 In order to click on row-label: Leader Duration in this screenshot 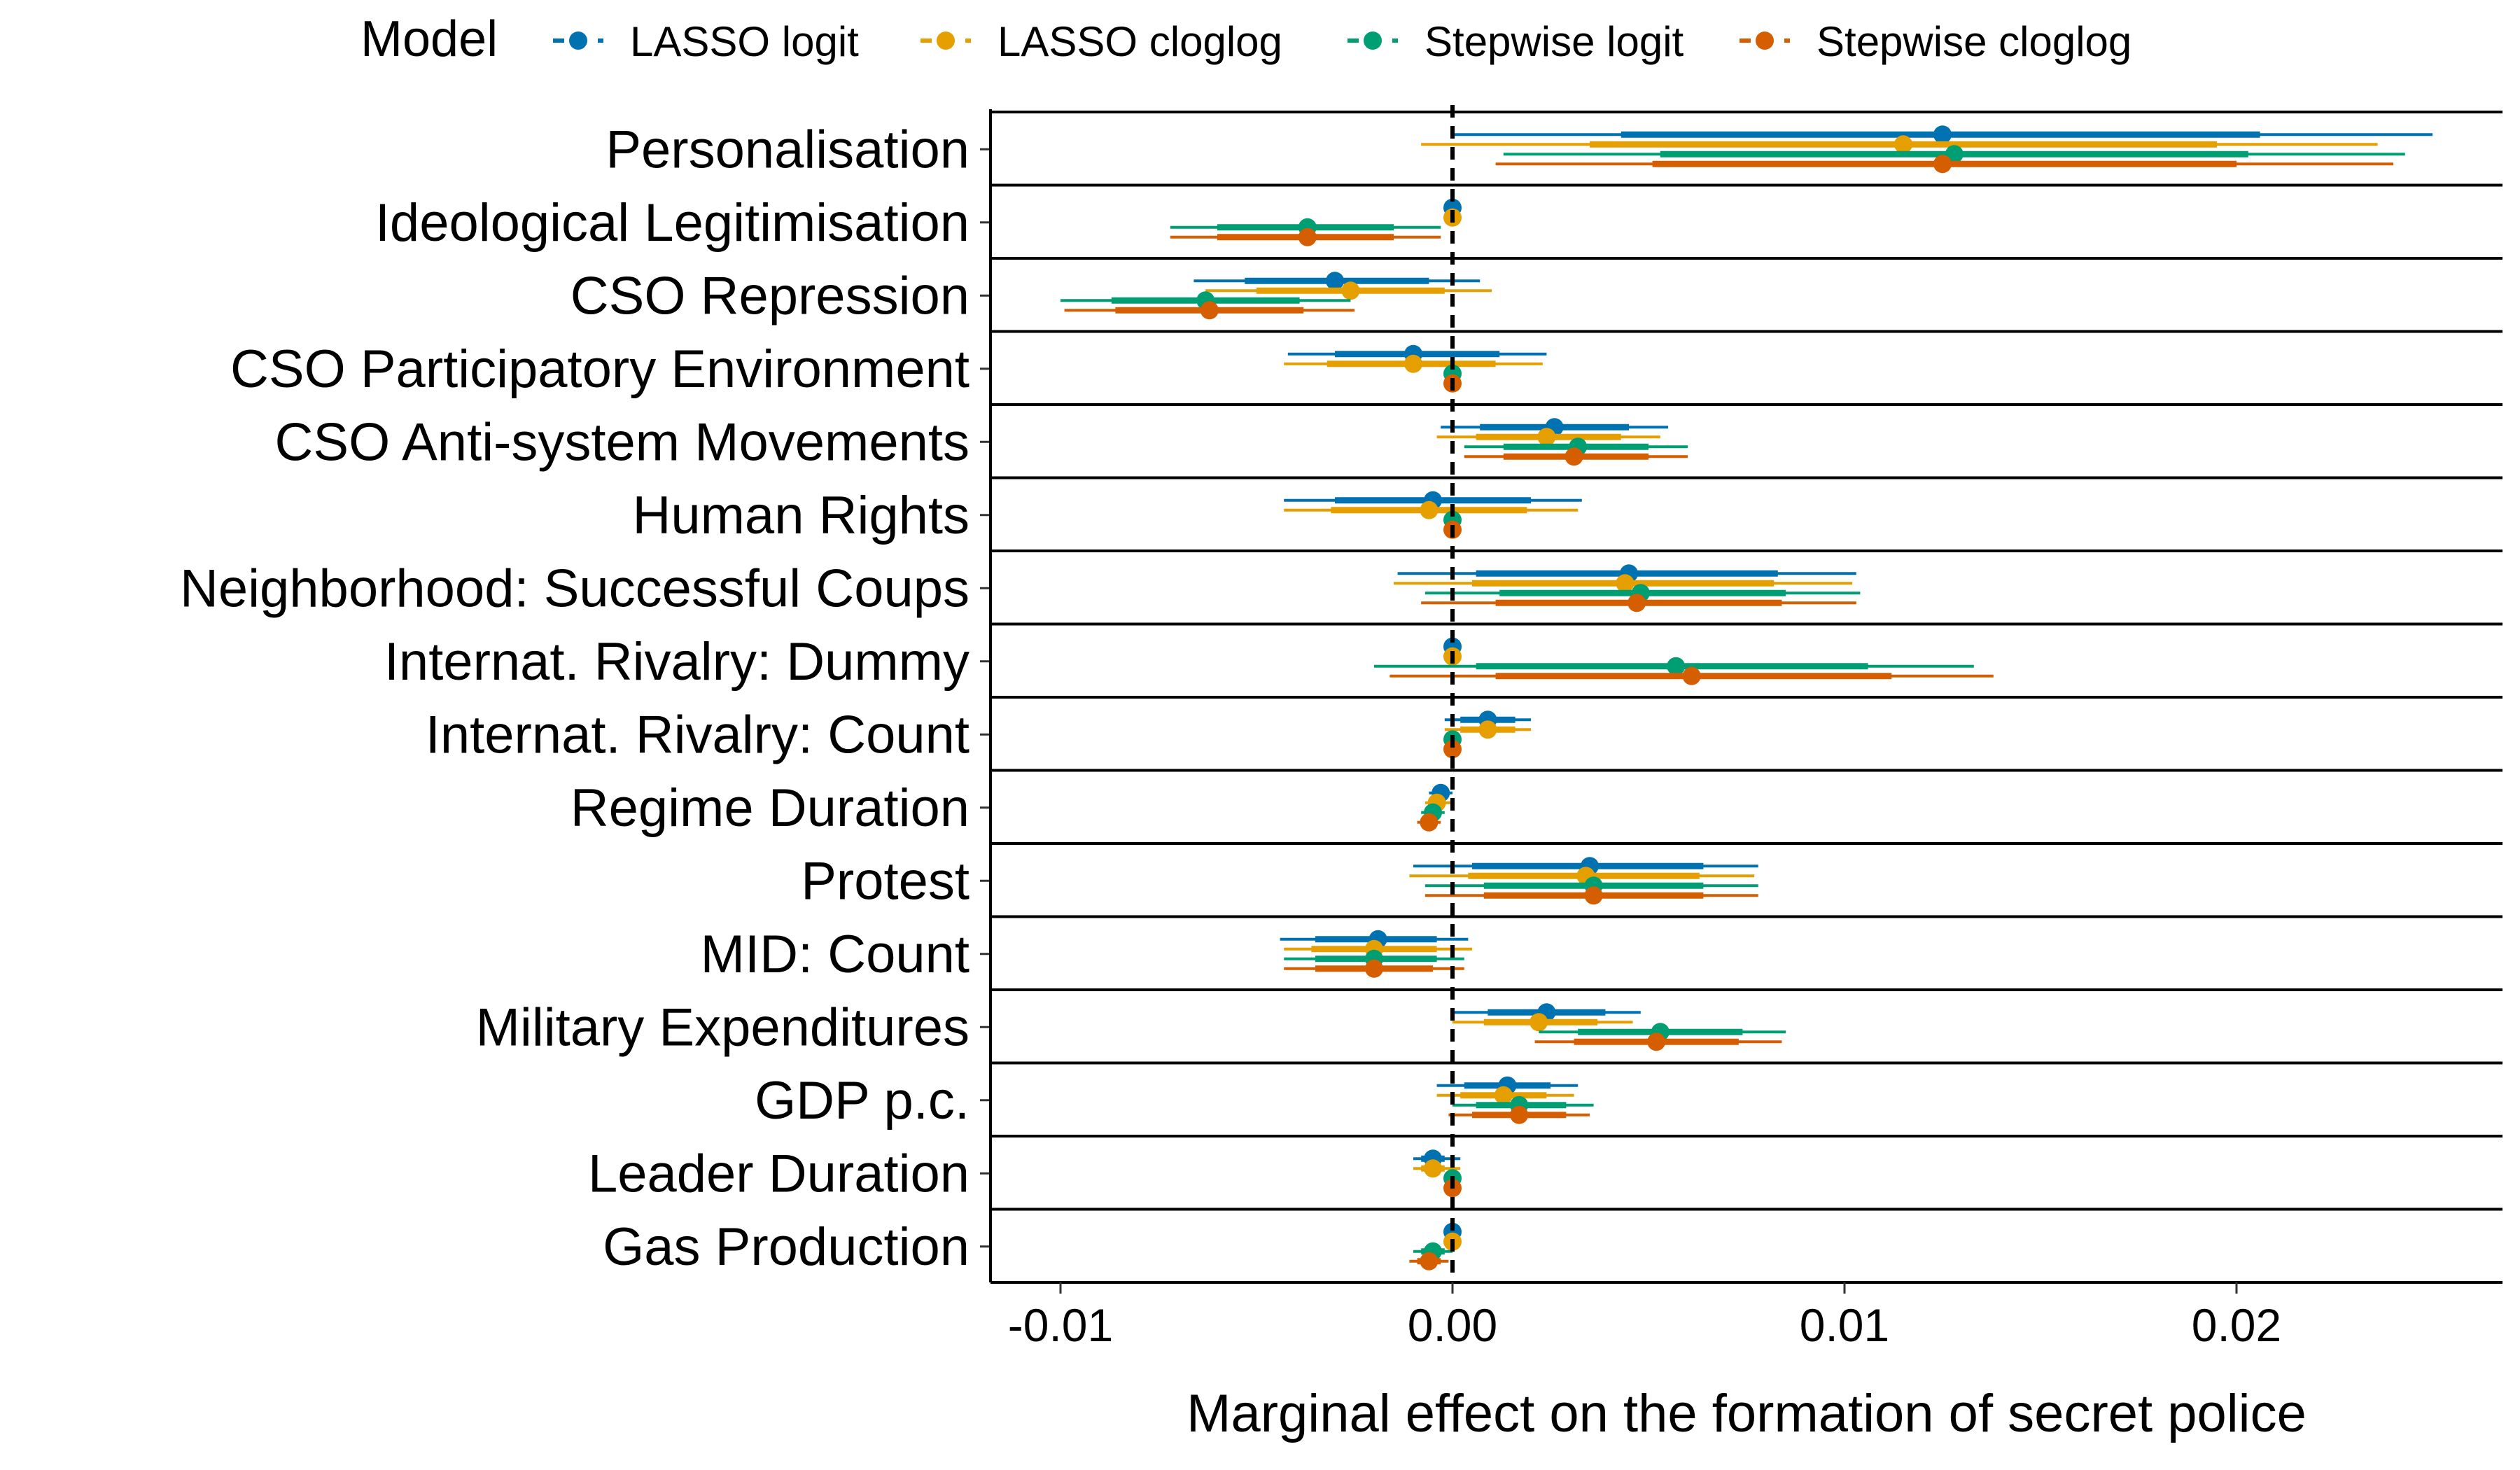, I will do `click(778, 1173)`.